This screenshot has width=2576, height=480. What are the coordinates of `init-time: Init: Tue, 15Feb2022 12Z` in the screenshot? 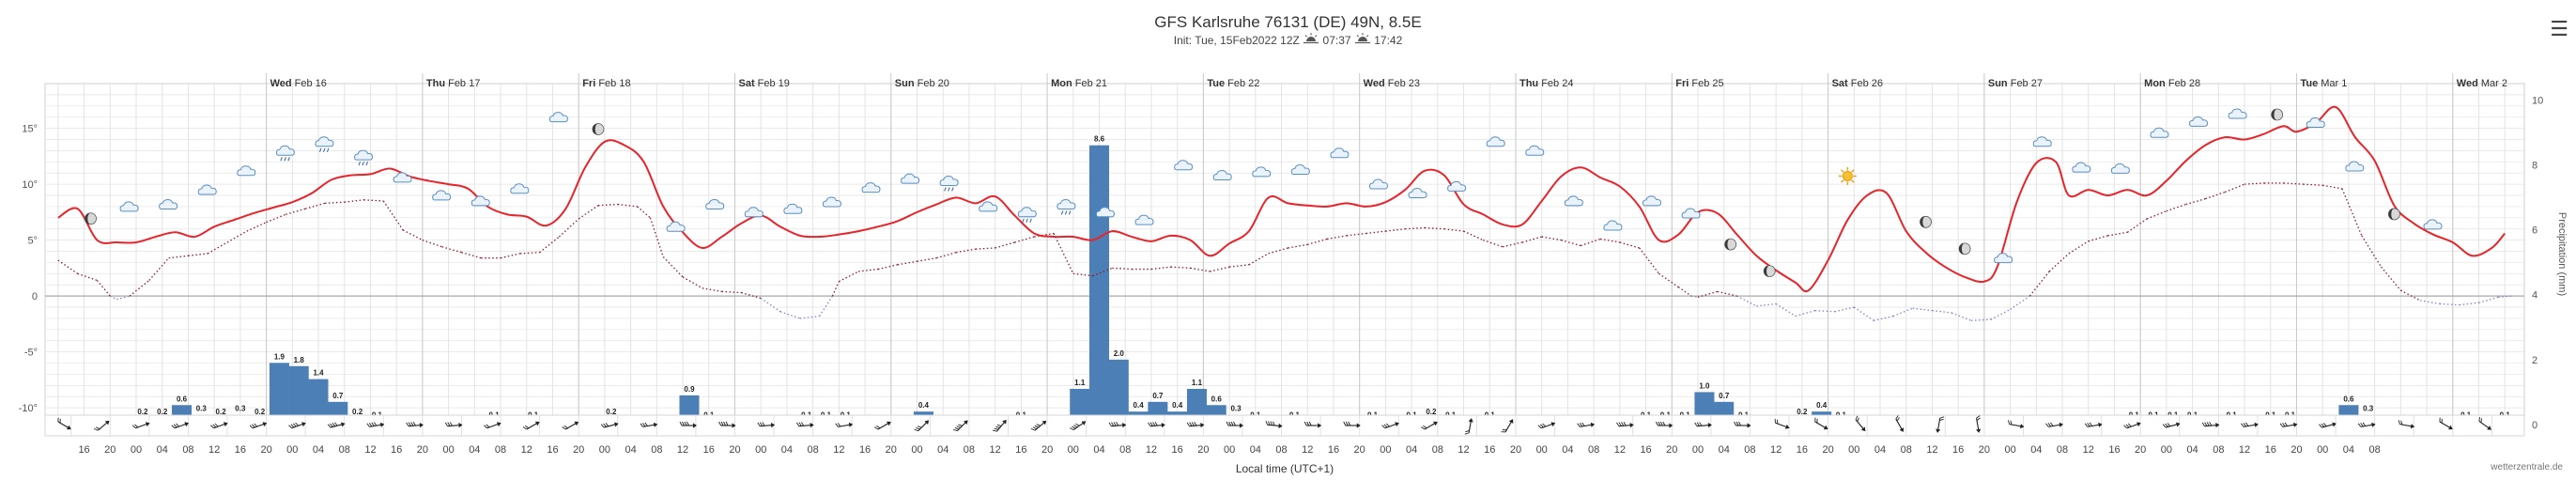 It's located at (1236, 40).